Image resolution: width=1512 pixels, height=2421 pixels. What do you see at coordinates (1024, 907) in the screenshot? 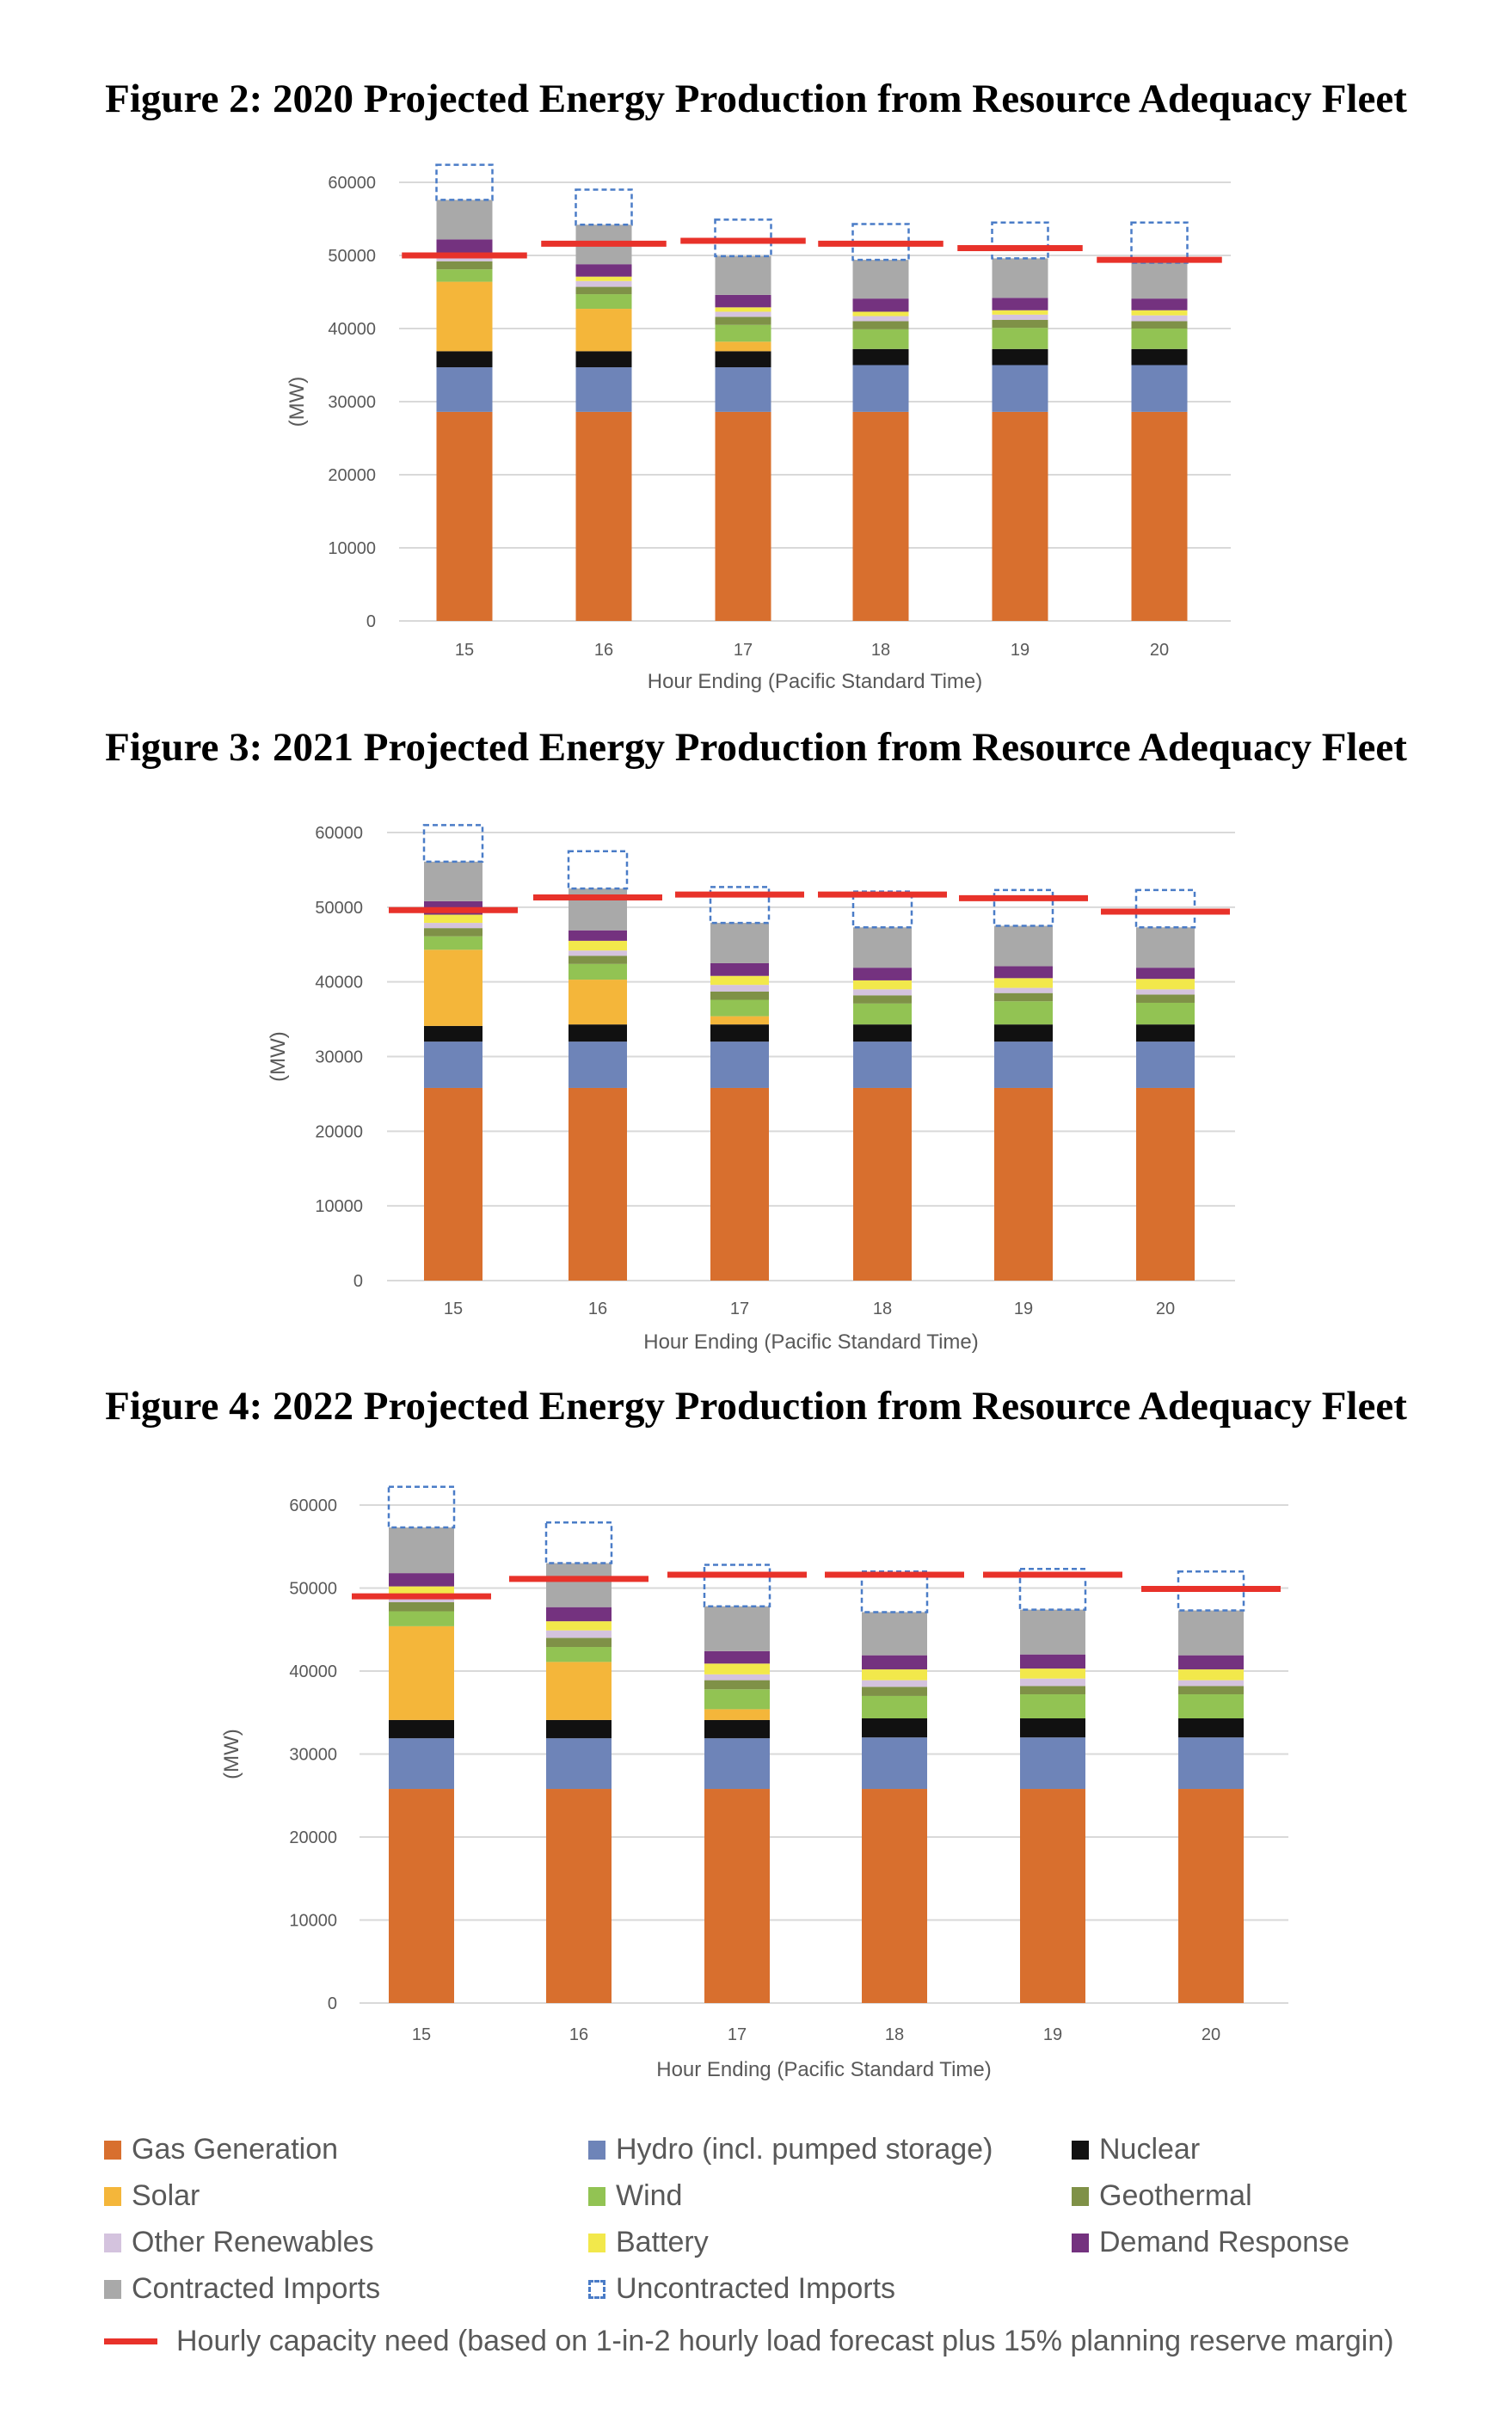
I see `bar-segment-uncontracted-imports` at bounding box center [1024, 907].